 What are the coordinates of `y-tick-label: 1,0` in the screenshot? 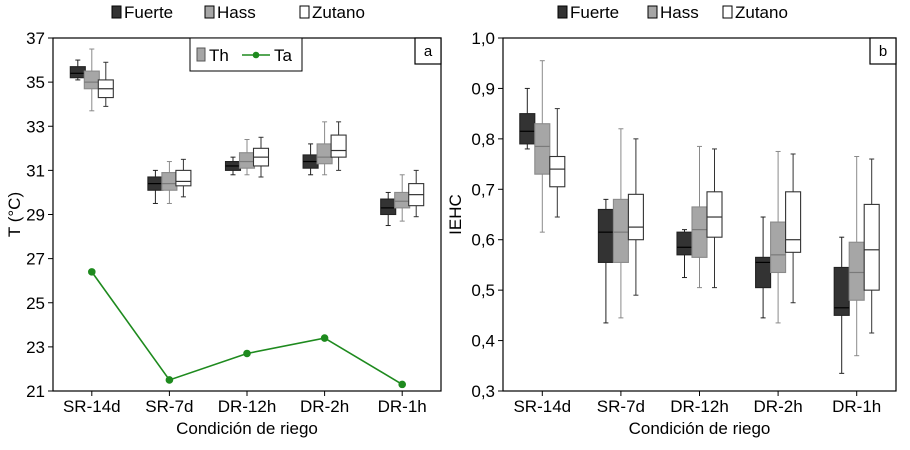 It's located at (483, 38).